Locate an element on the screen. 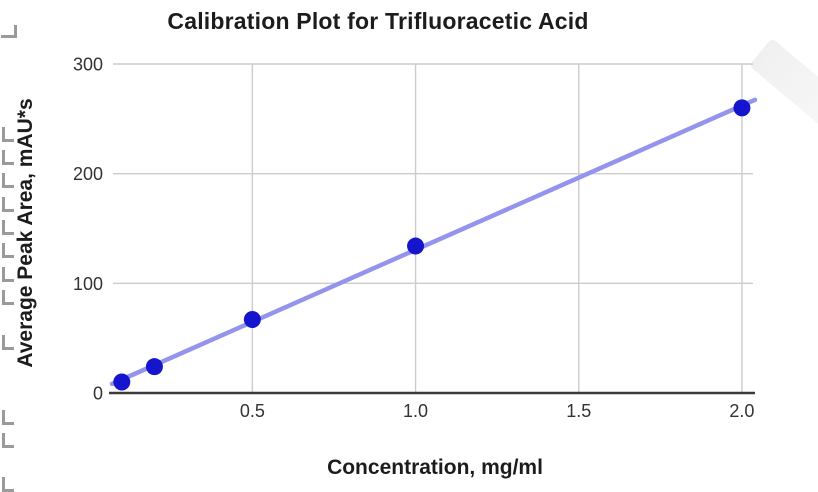  y-tick-label: 0 is located at coordinates (98, 394).